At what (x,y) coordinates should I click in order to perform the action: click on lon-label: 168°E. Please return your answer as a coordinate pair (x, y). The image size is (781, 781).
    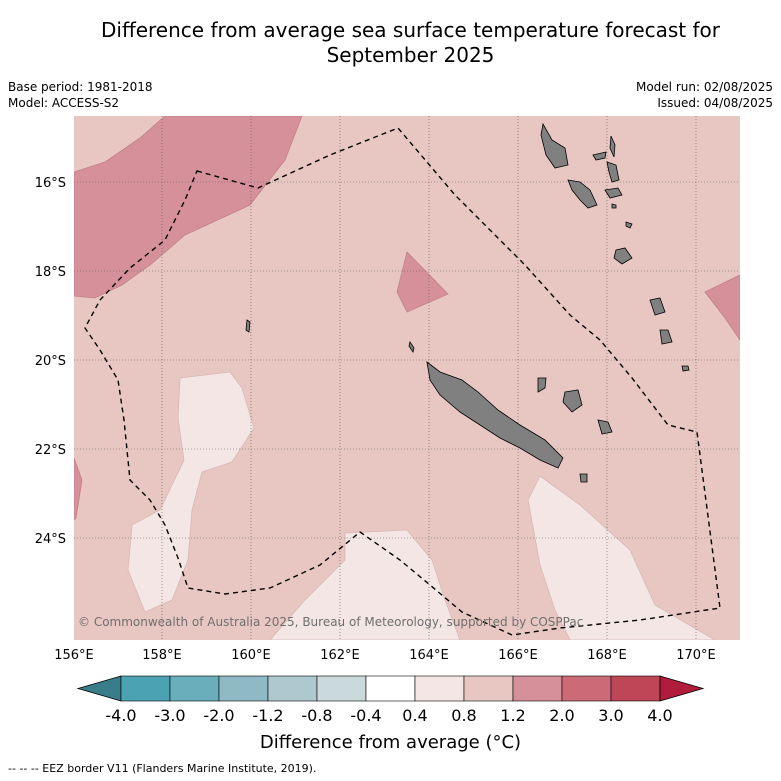
    Looking at the image, I should click on (607, 655).